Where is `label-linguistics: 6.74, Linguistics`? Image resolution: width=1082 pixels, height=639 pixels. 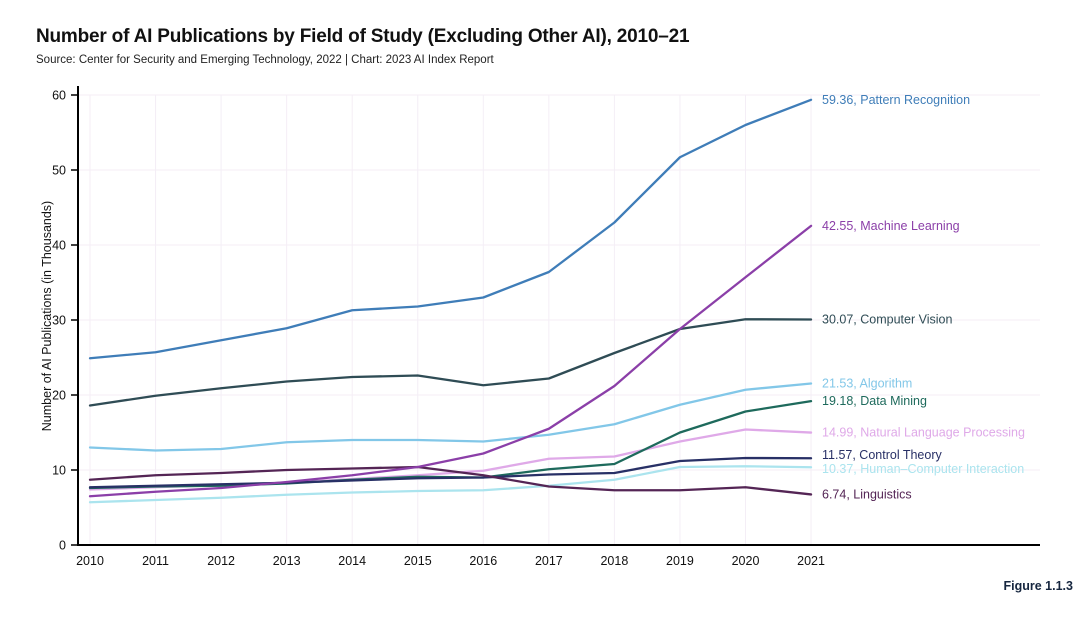
label-linguistics: 6.74, Linguistics is located at coordinates (867, 494).